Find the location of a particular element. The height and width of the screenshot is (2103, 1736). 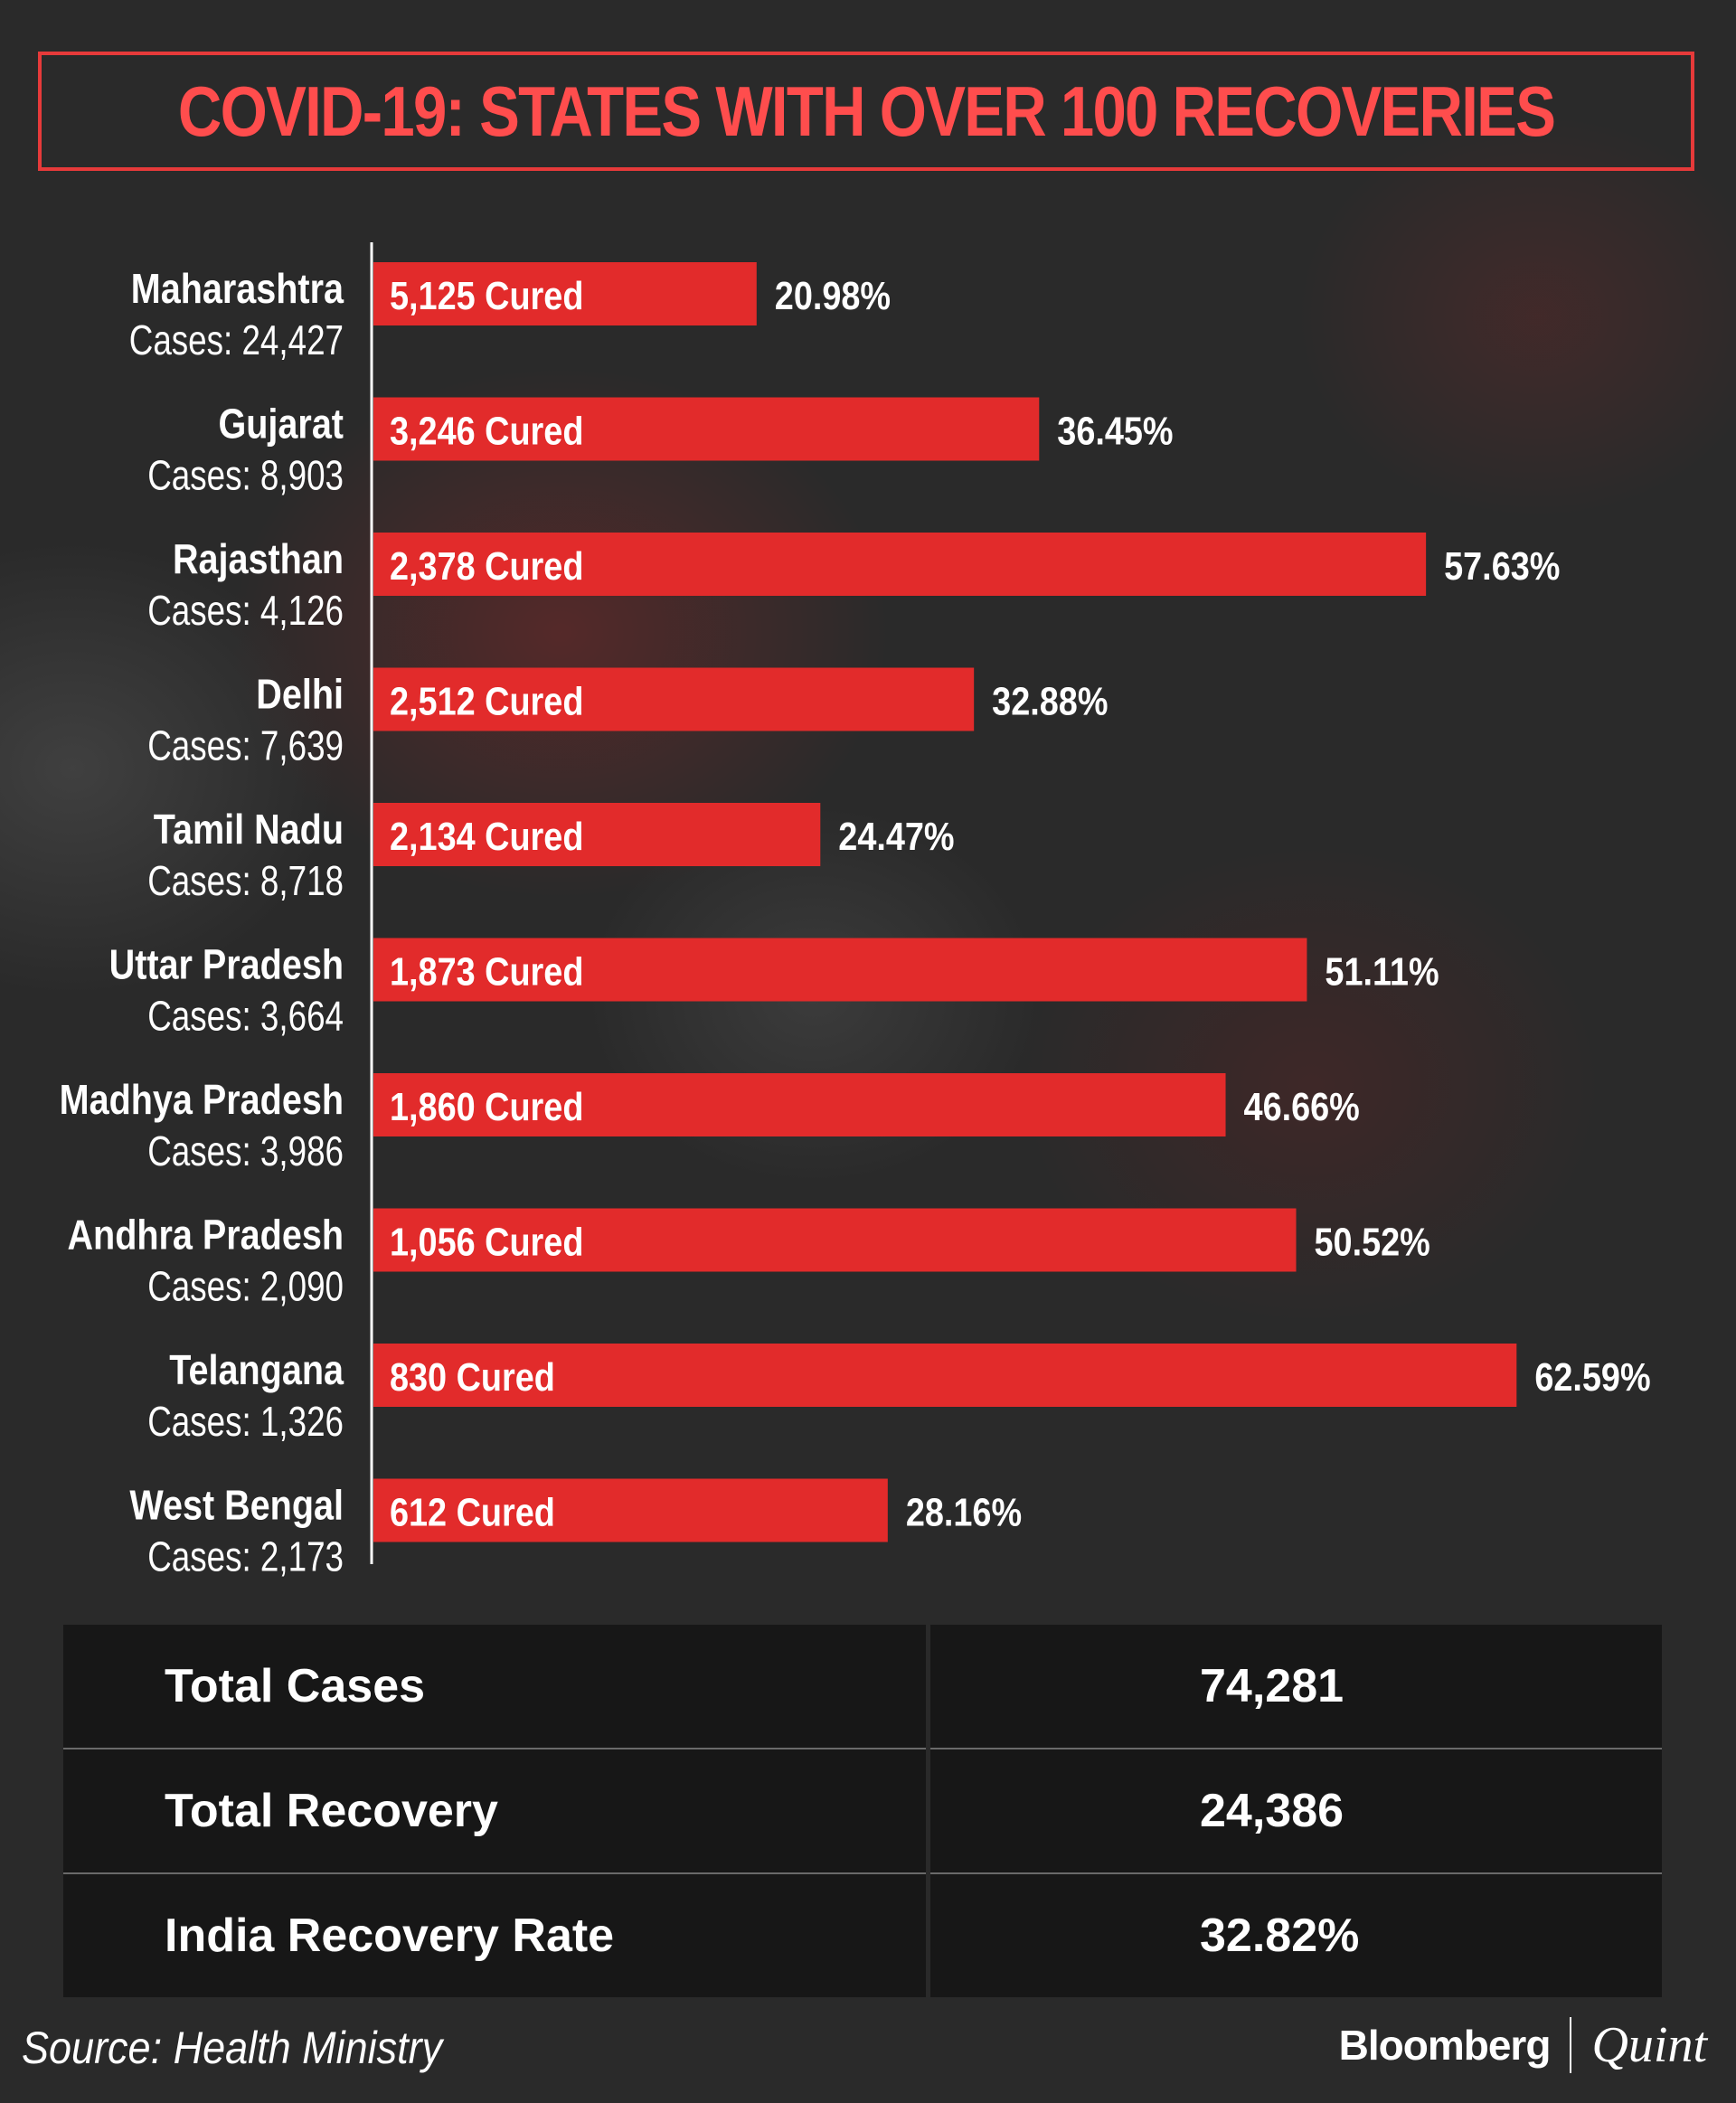

cases-label: Cases: 8,903 is located at coordinates (246, 476).